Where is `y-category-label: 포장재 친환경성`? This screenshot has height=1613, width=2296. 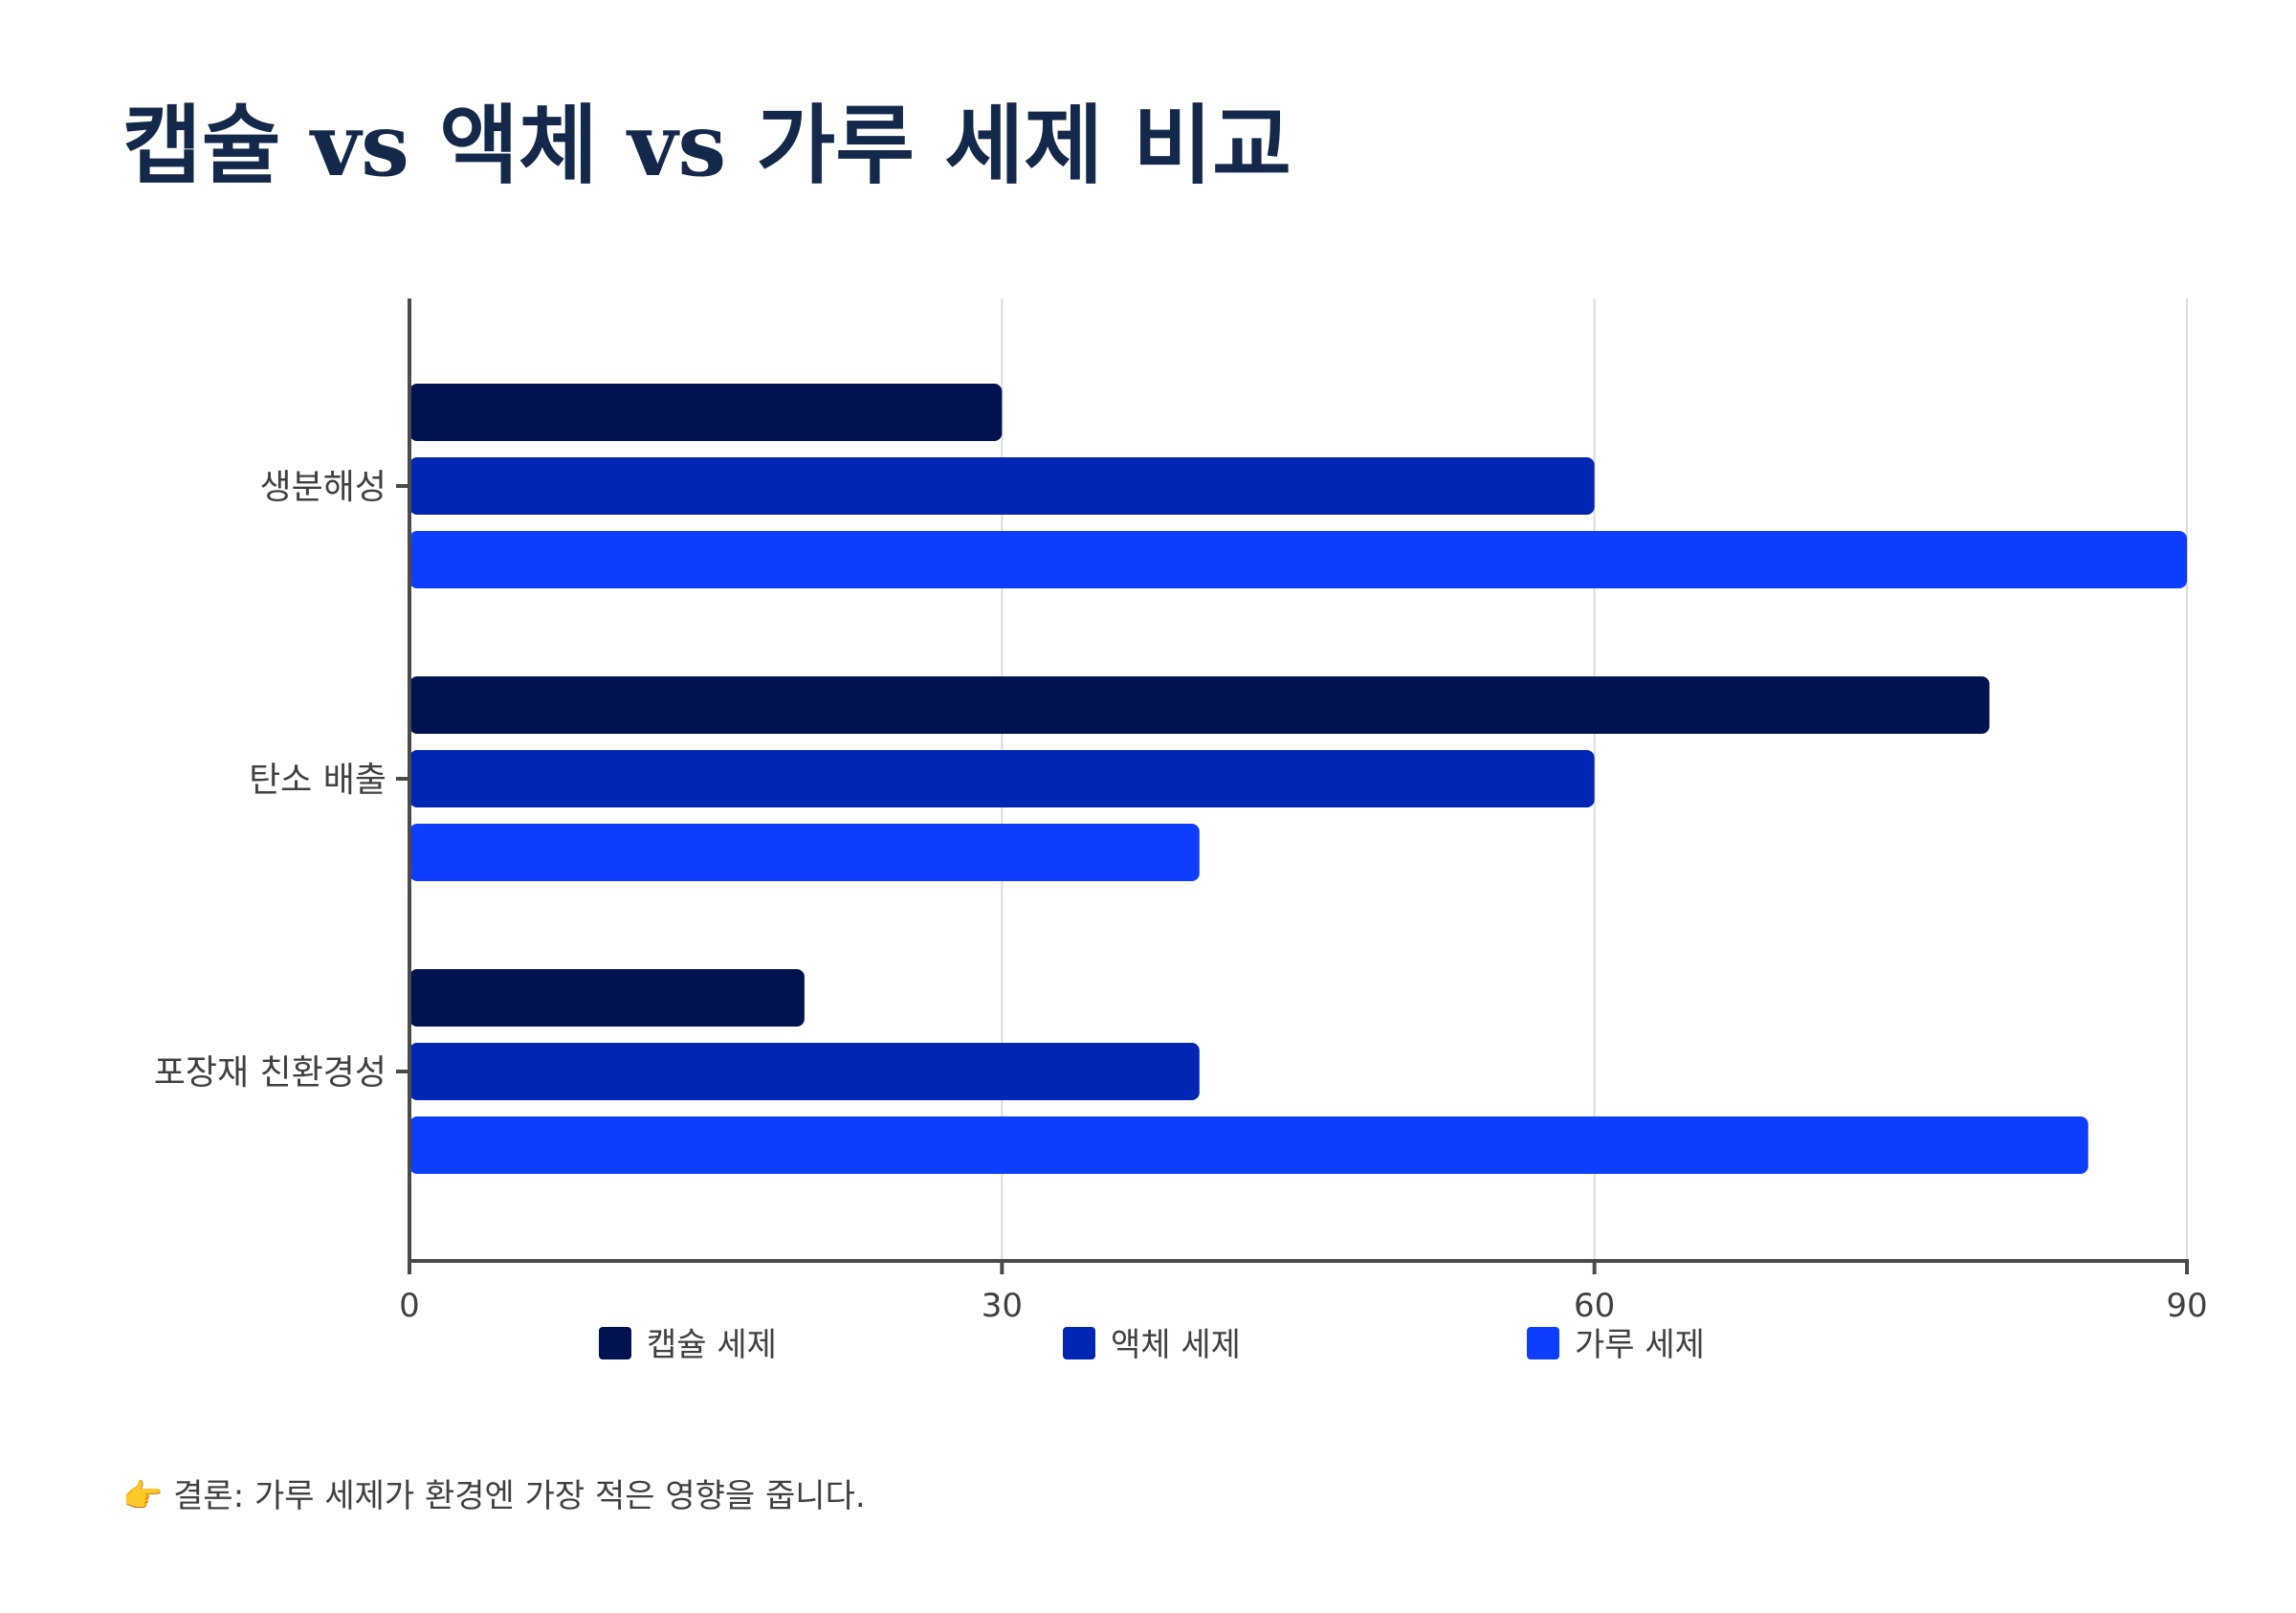
y-category-label: 포장재 친환경성 is located at coordinates (270, 1073).